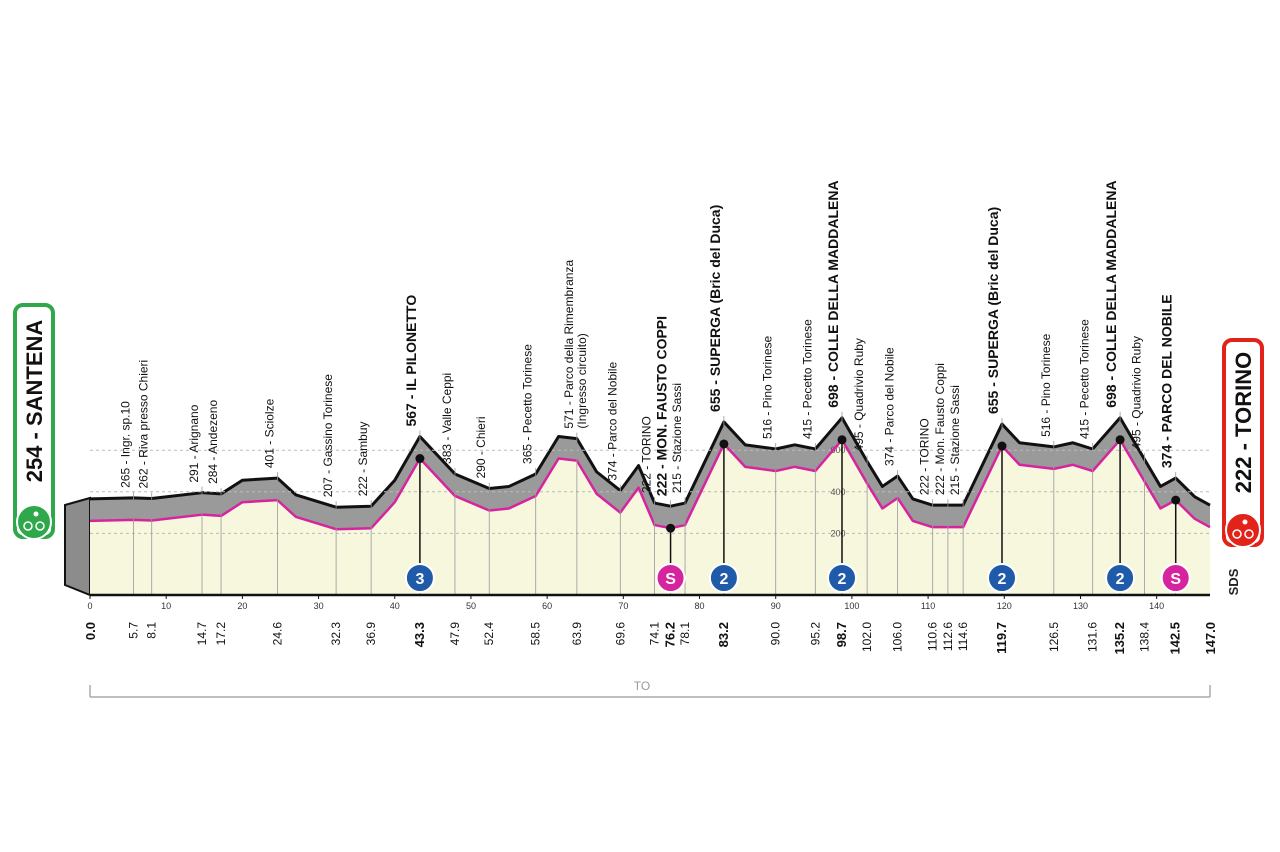 The image size is (1280, 852). What do you see at coordinates (166, 606) in the screenshot?
I see `x-tick-label: 10` at bounding box center [166, 606].